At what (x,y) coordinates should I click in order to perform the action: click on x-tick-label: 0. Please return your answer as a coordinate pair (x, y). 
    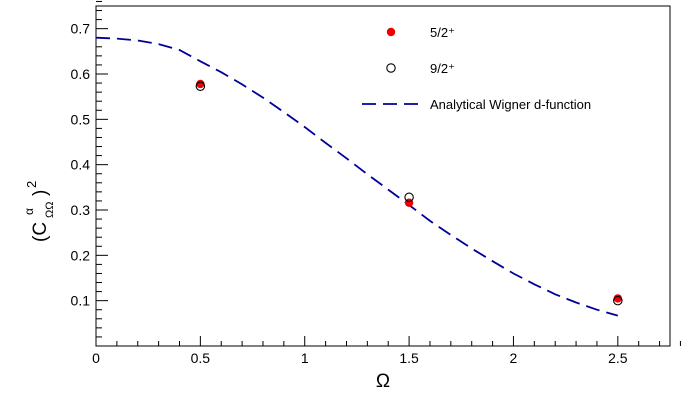
    Looking at the image, I should click on (96, 358).